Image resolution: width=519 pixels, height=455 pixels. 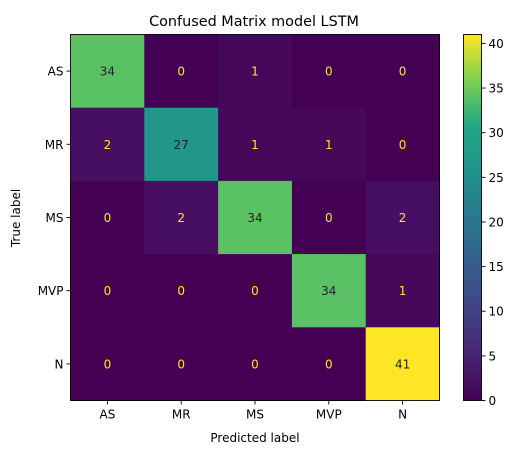 I want to click on colorbar, so click(x=472, y=217).